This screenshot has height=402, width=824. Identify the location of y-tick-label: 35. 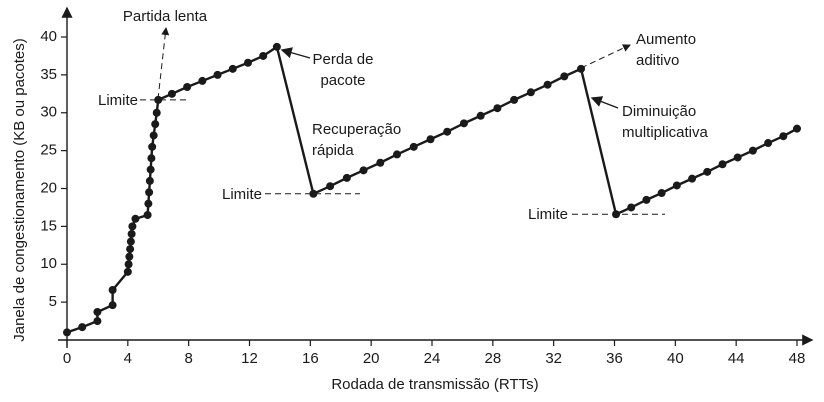
(48, 74).